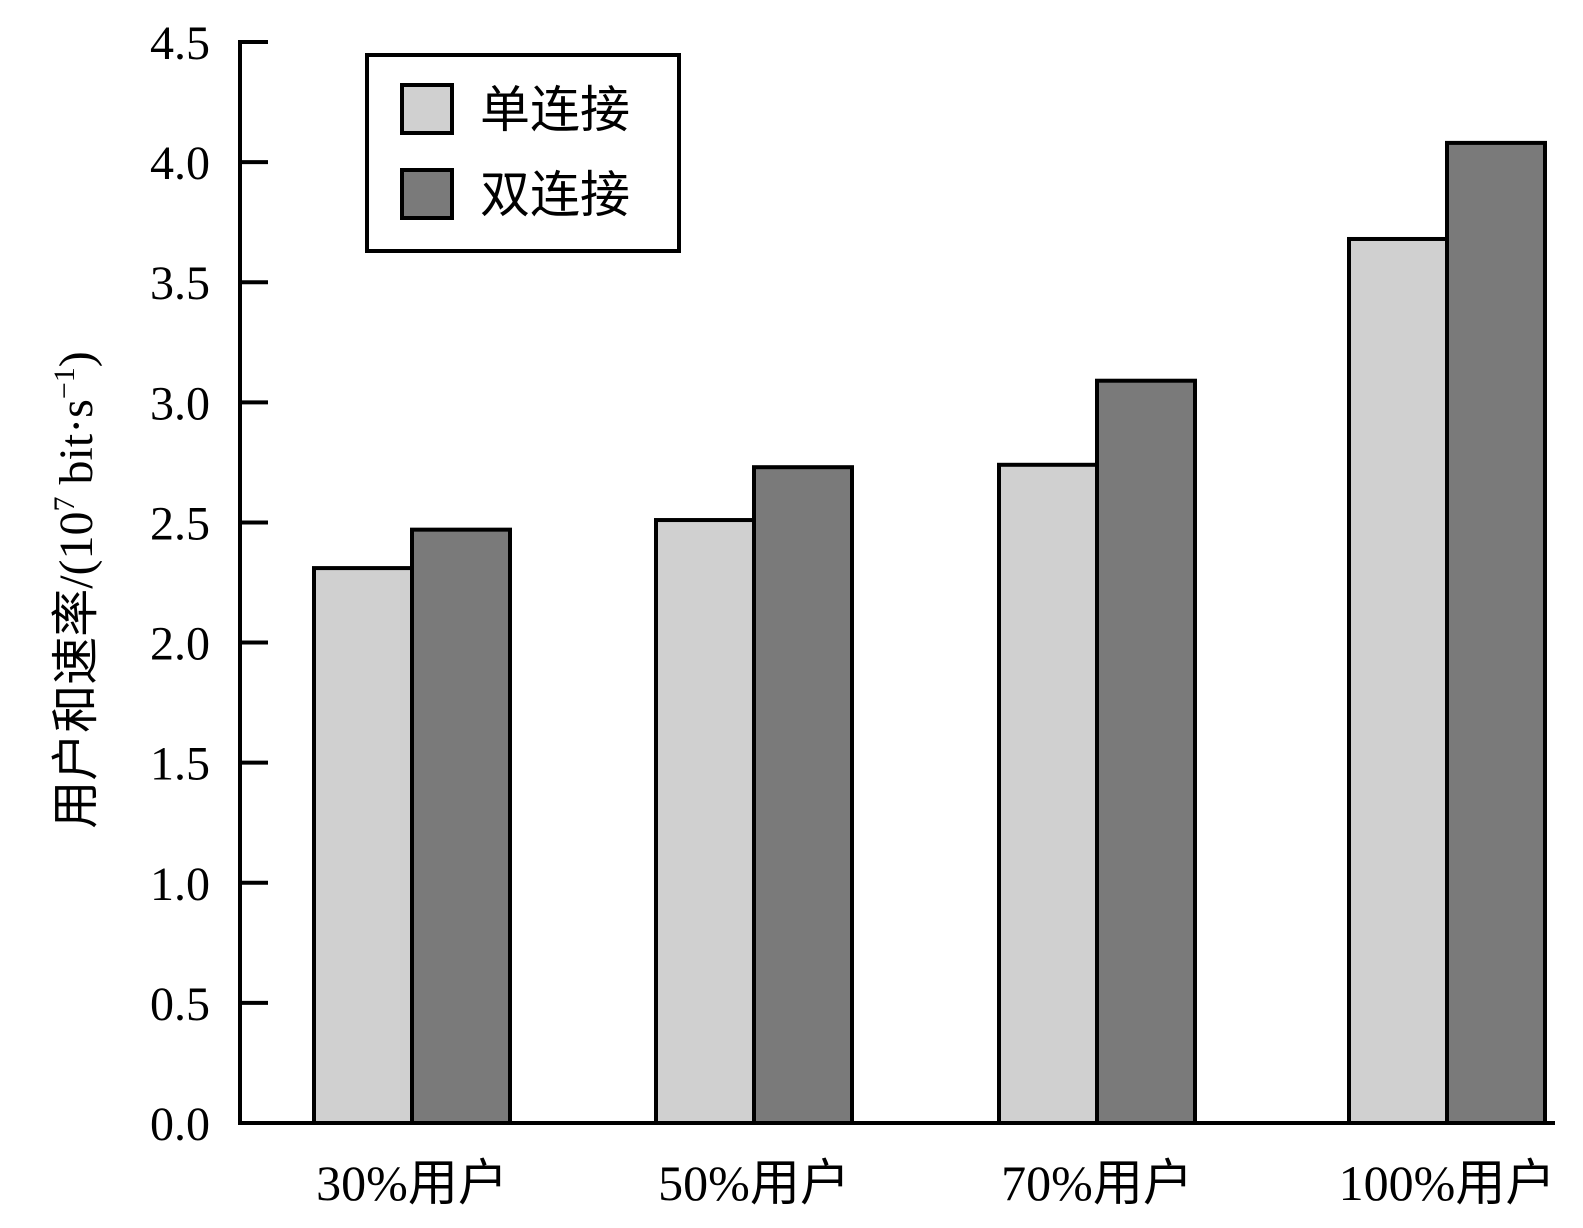  Describe the element at coordinates (427, 194) in the screenshot. I see `legend-swatch-dual` at that location.